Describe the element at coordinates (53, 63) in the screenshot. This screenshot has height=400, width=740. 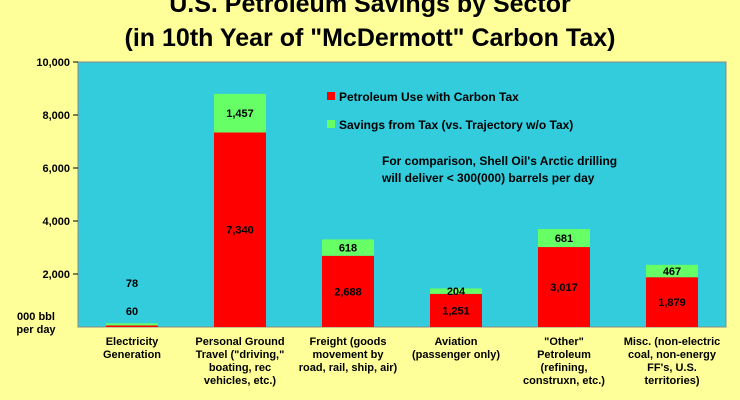
I see `y-tick-label: 10,000` at that location.